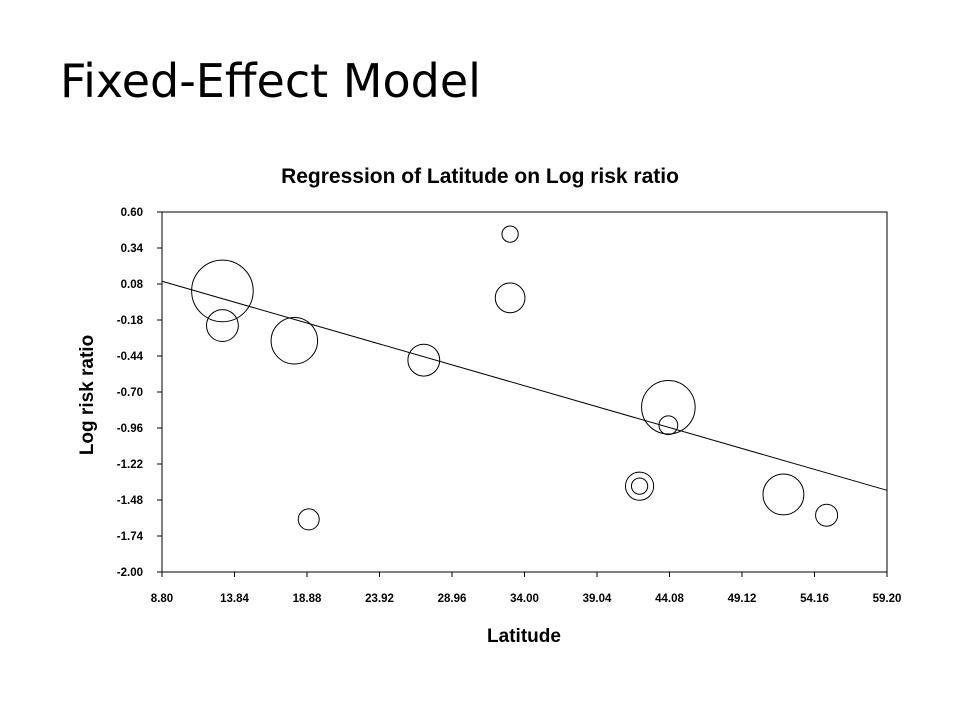 This screenshot has width=960, height=720. Describe the element at coordinates (130, 429) in the screenshot. I see `y-tick-label: -0.96` at that location.